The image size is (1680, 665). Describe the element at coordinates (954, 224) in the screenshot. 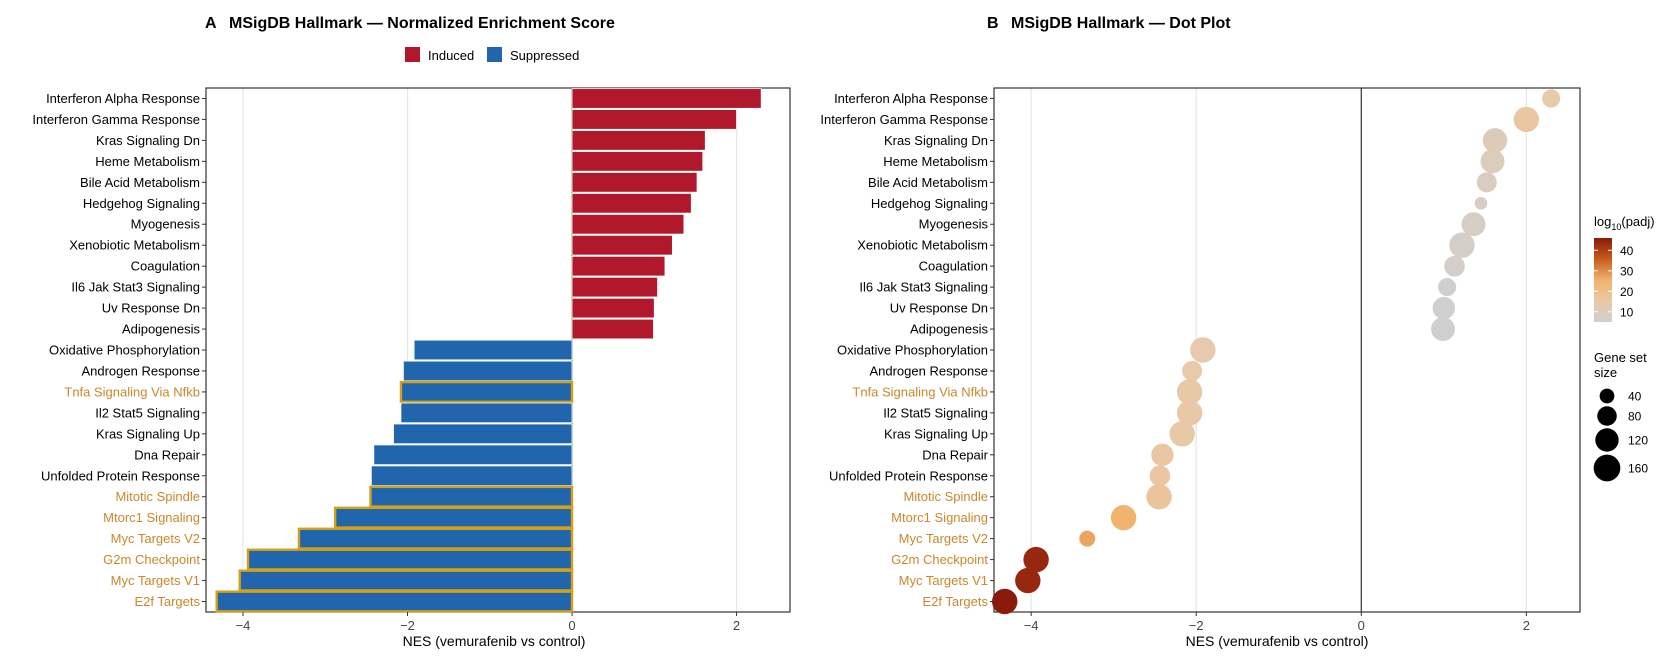

I see `panel-b-category-label: Myogenesis` at that location.